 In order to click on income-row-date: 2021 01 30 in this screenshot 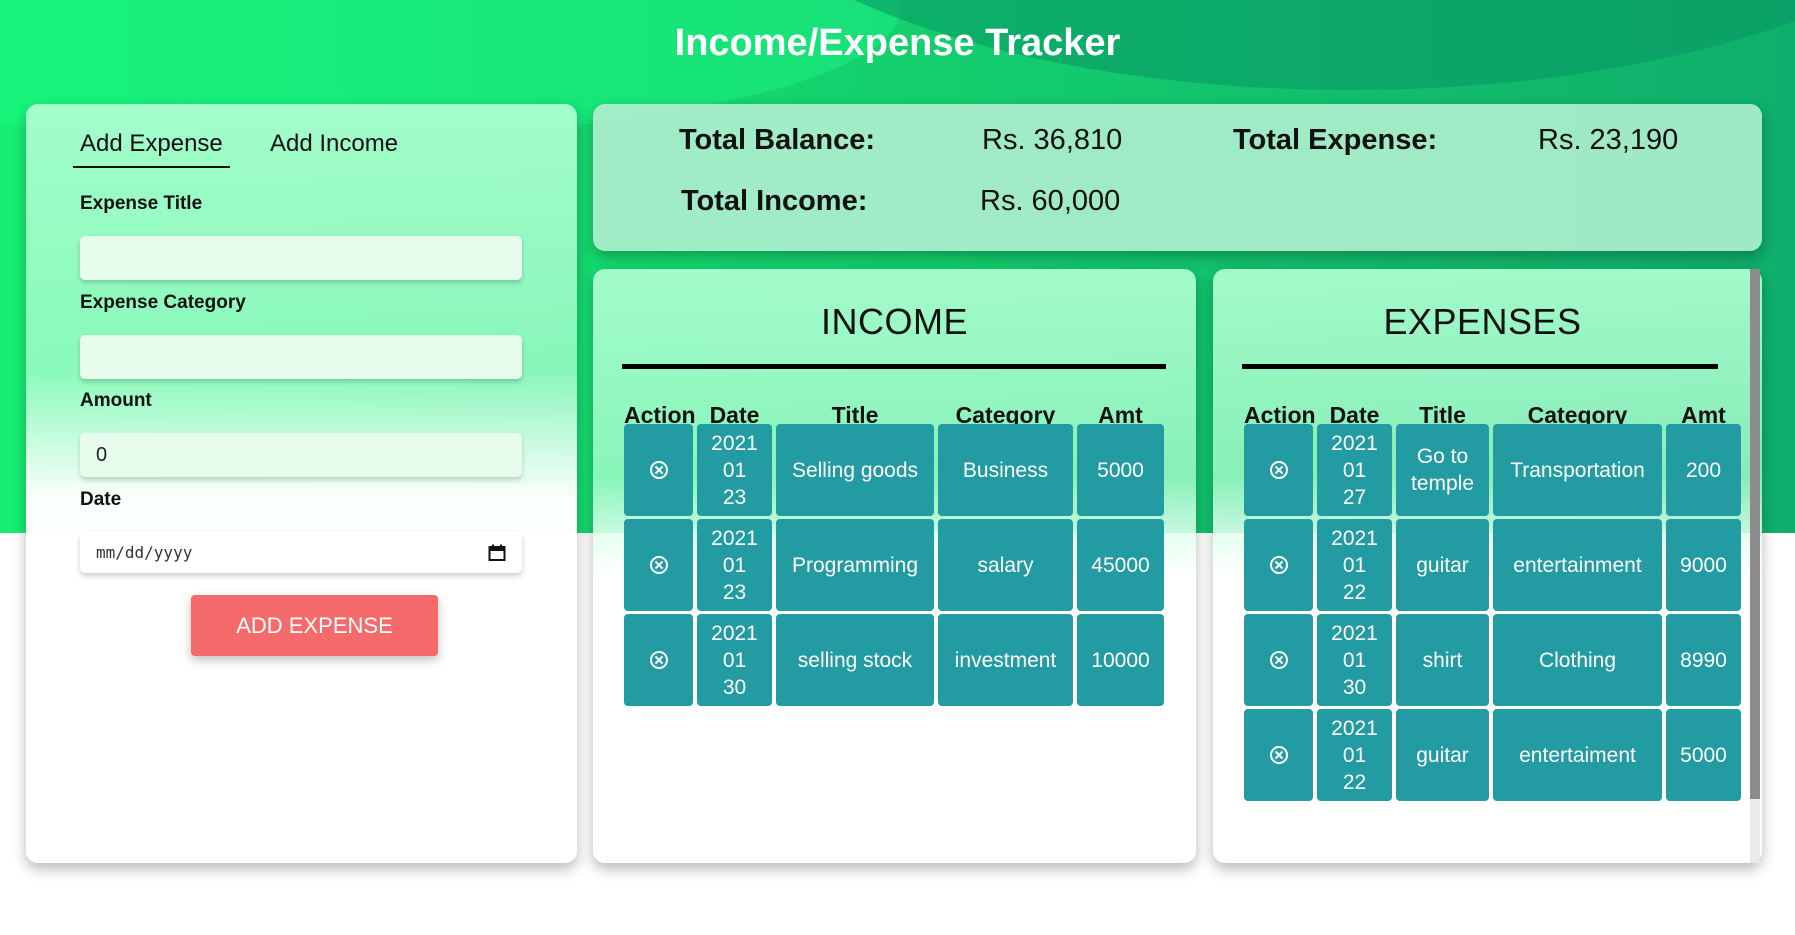, I will do `click(734, 660)`.